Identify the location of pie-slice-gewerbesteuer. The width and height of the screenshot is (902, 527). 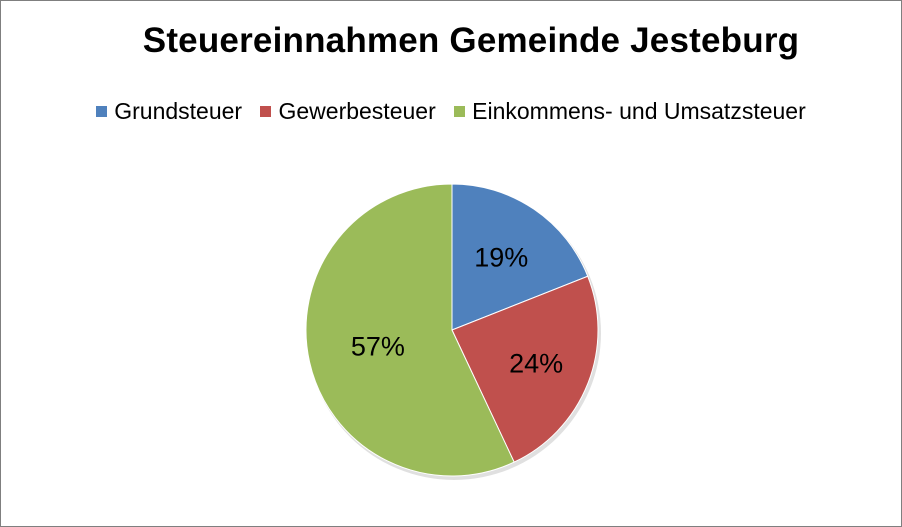
(525, 369).